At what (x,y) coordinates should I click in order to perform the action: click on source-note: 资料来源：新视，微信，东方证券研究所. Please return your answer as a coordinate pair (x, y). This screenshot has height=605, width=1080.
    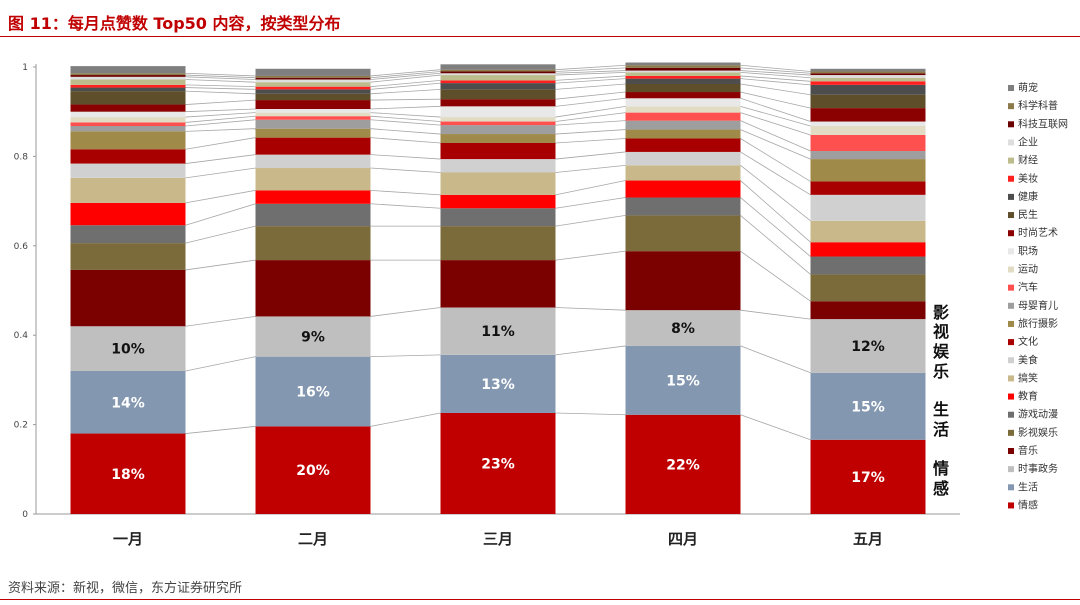
    Looking at the image, I should click on (125, 588).